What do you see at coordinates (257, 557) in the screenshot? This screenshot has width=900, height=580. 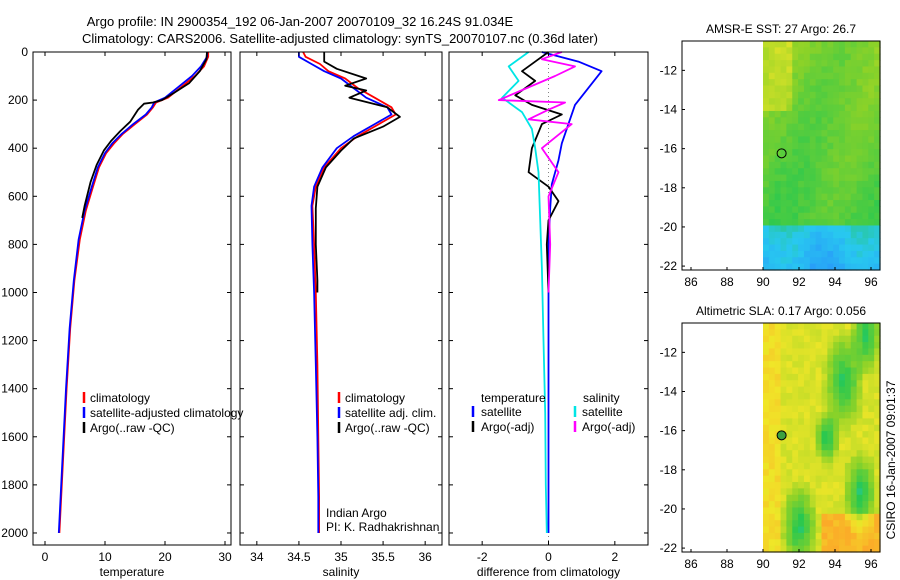 I see `x-tick-label: 34` at bounding box center [257, 557].